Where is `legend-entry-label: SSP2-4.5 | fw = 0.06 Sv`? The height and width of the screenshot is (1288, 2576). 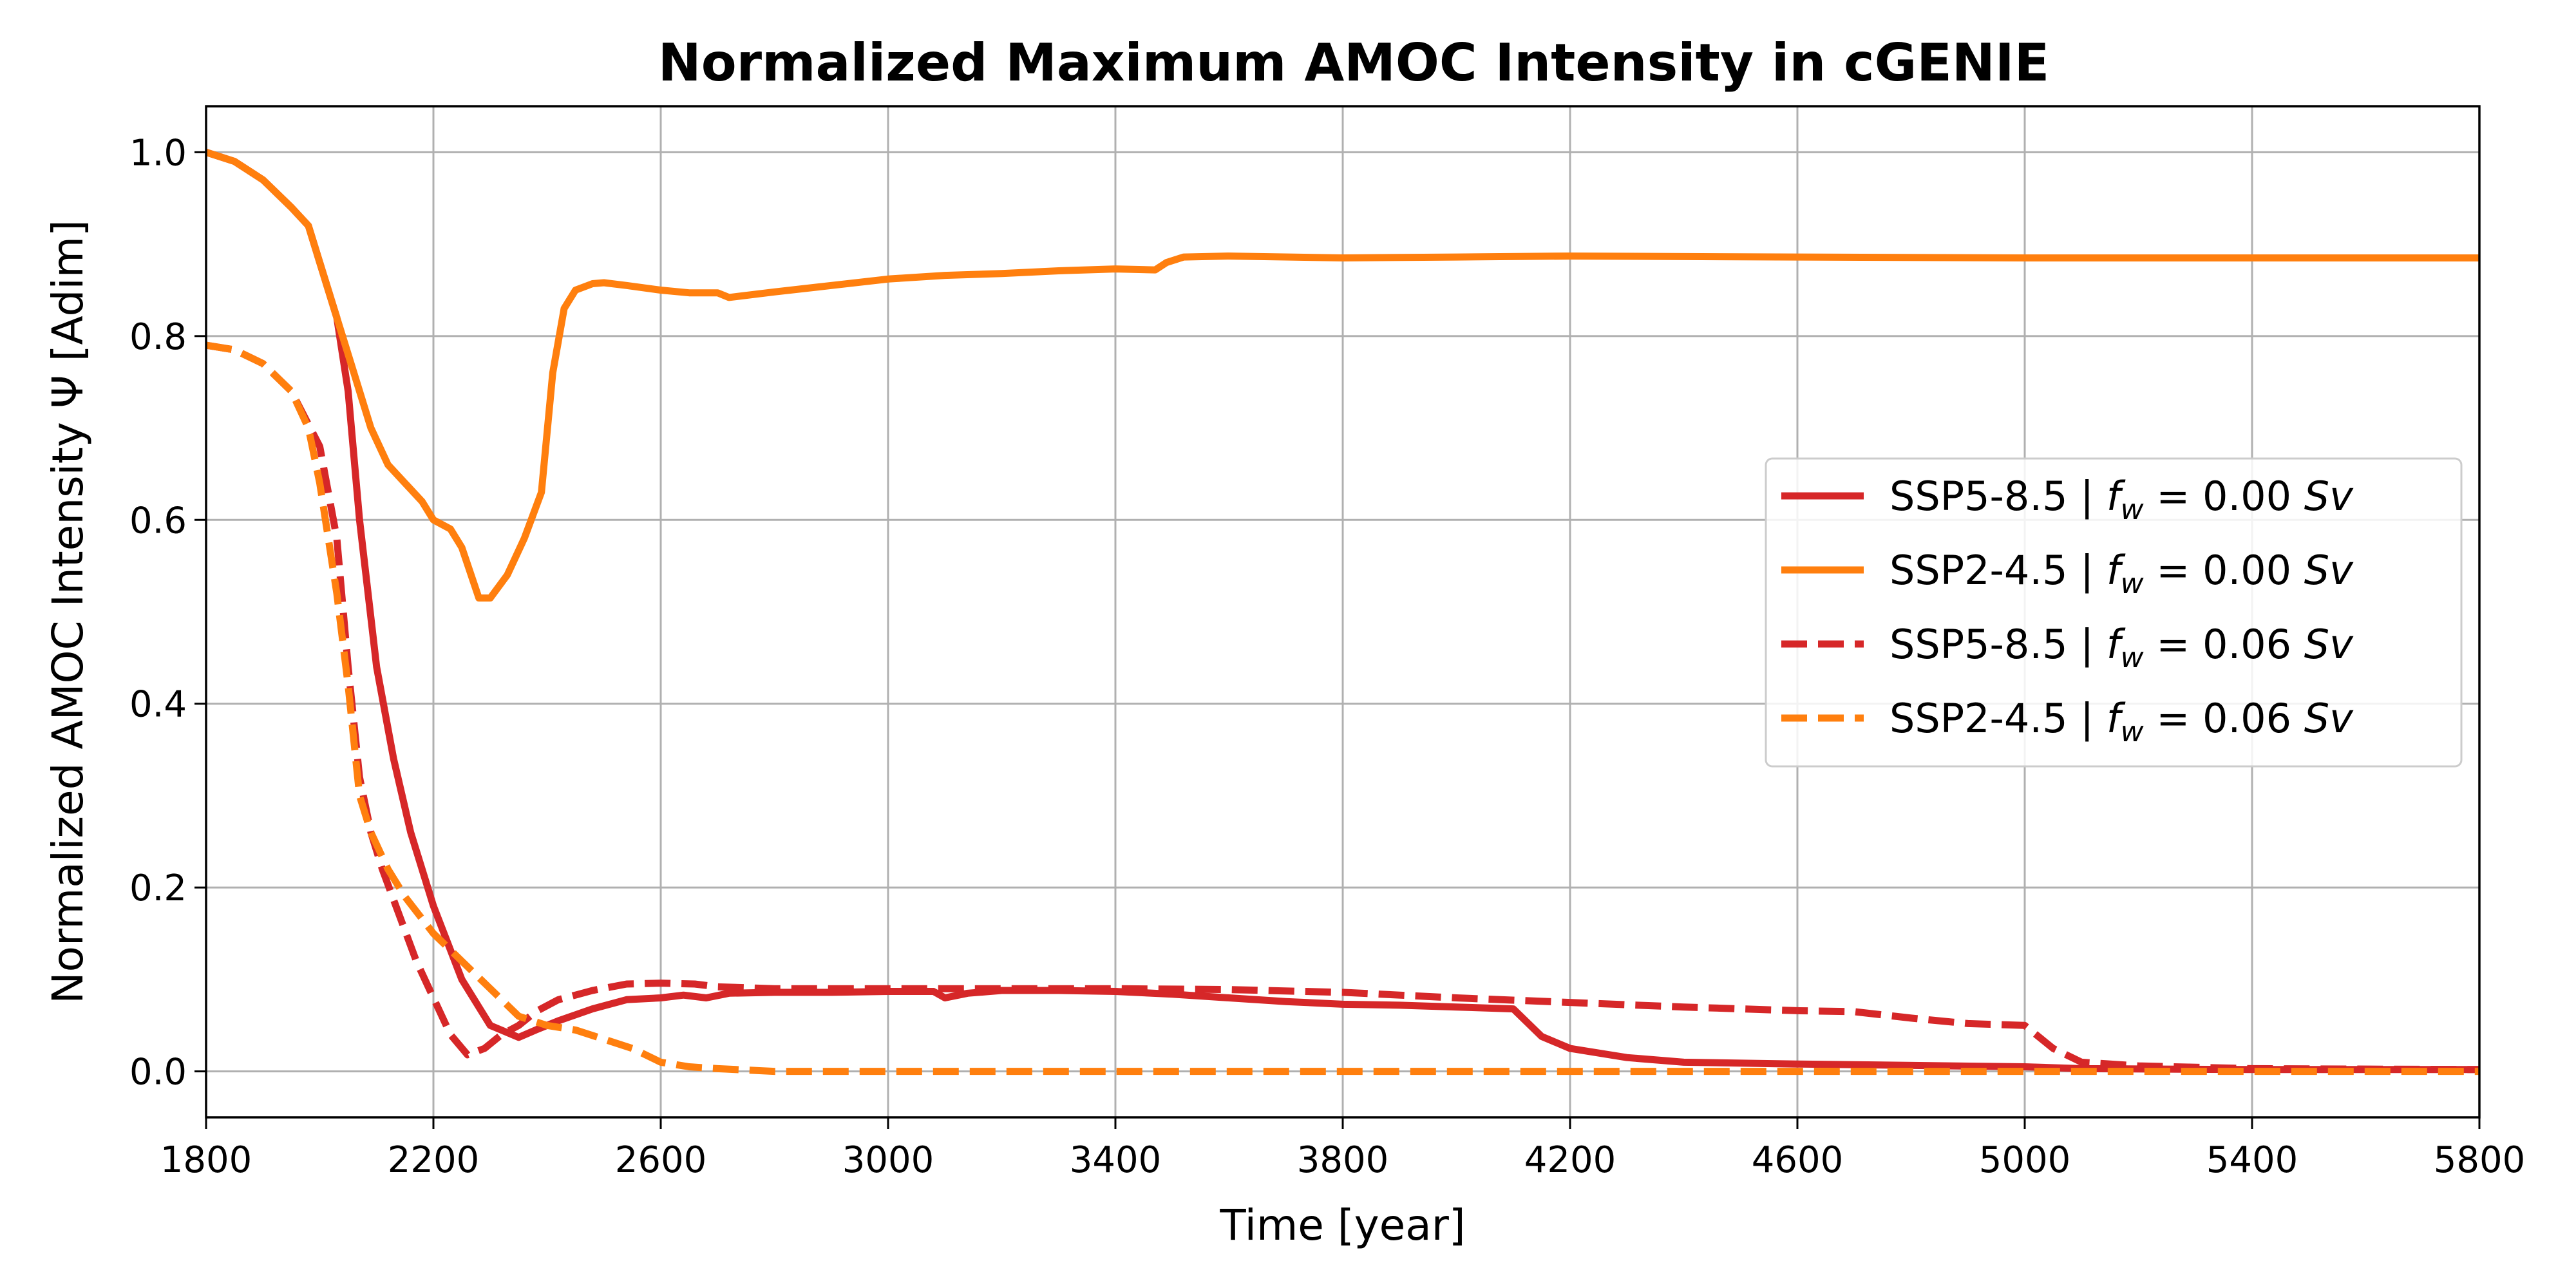
legend-entry-label: SSP2-4.5 | fw = 0.06 Sv is located at coordinates (2121, 721).